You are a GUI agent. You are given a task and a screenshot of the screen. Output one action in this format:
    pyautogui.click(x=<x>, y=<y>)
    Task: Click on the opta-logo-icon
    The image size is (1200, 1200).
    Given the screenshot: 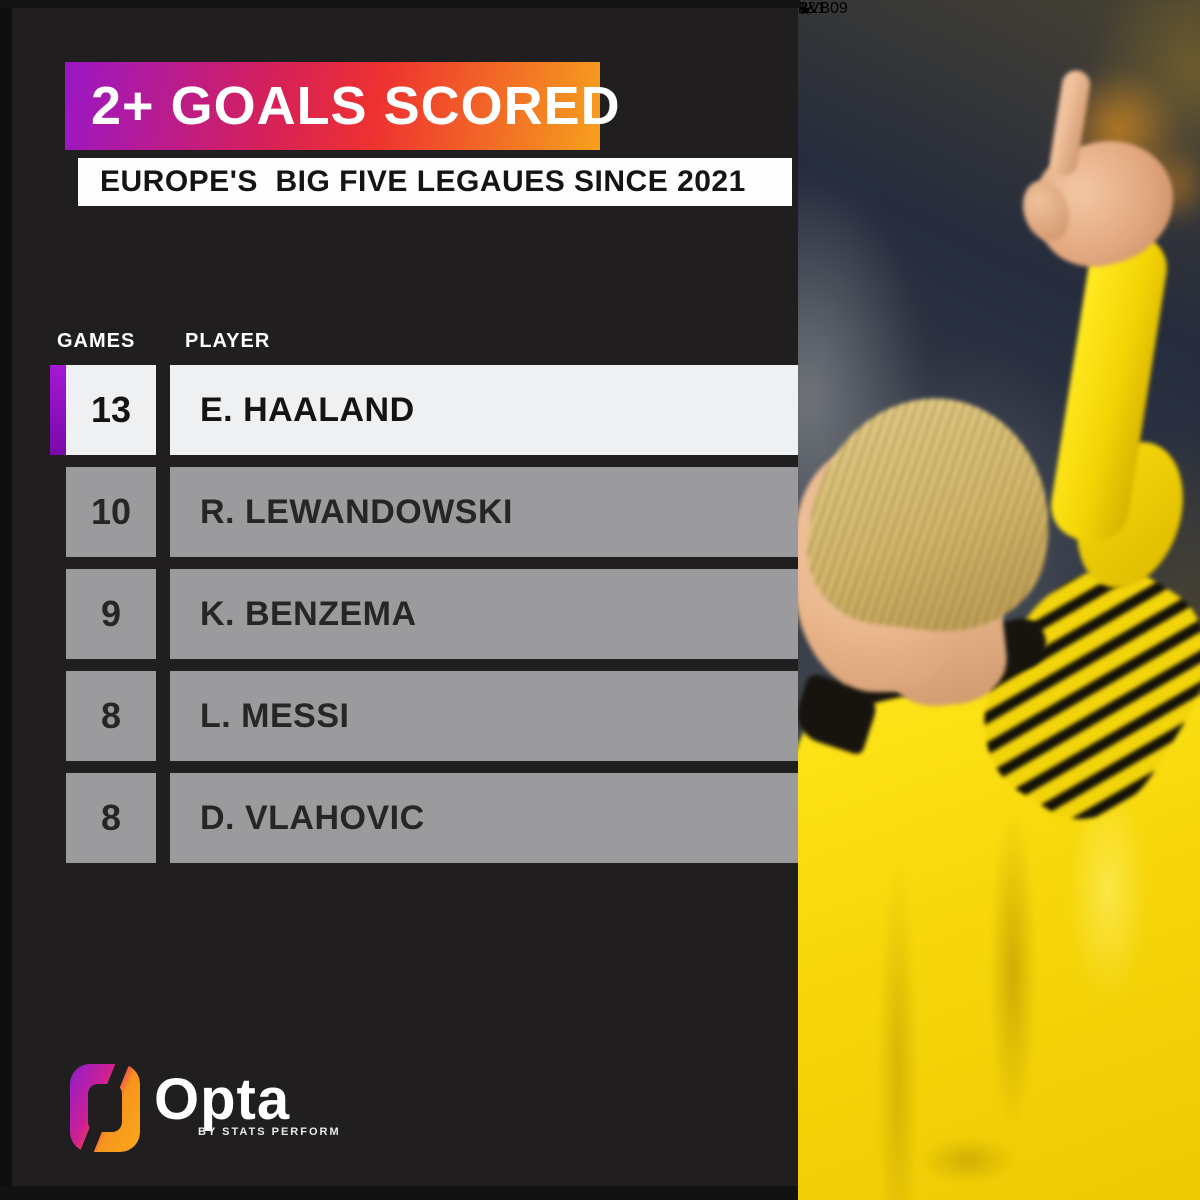 What is the action you would take?
    pyautogui.click(x=105, y=1108)
    